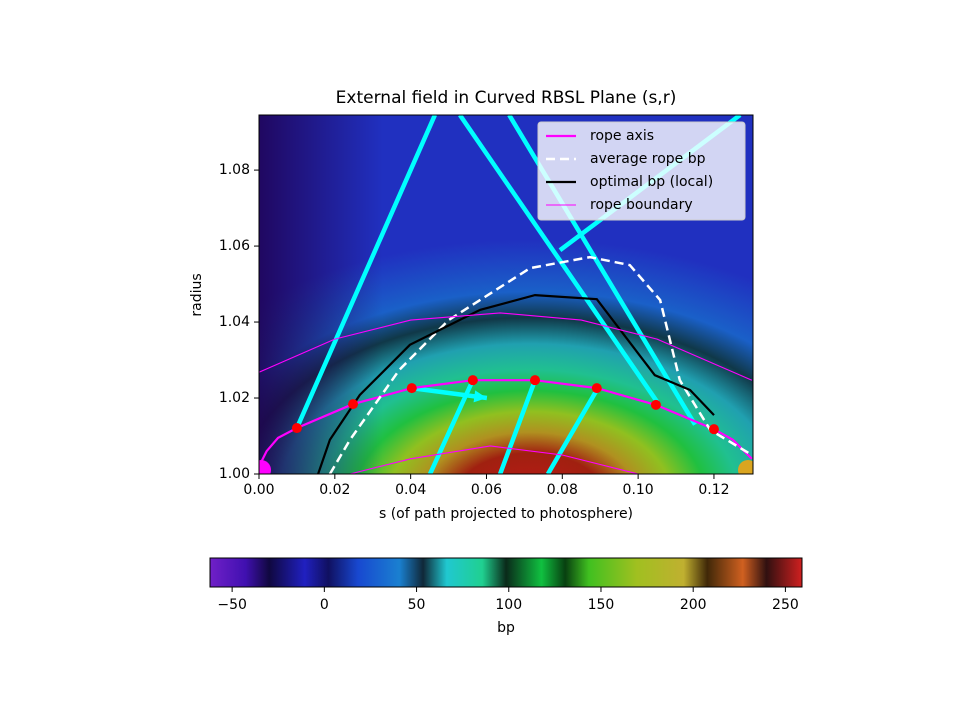  I want to click on y-tick-label: 1.04, so click(234, 322).